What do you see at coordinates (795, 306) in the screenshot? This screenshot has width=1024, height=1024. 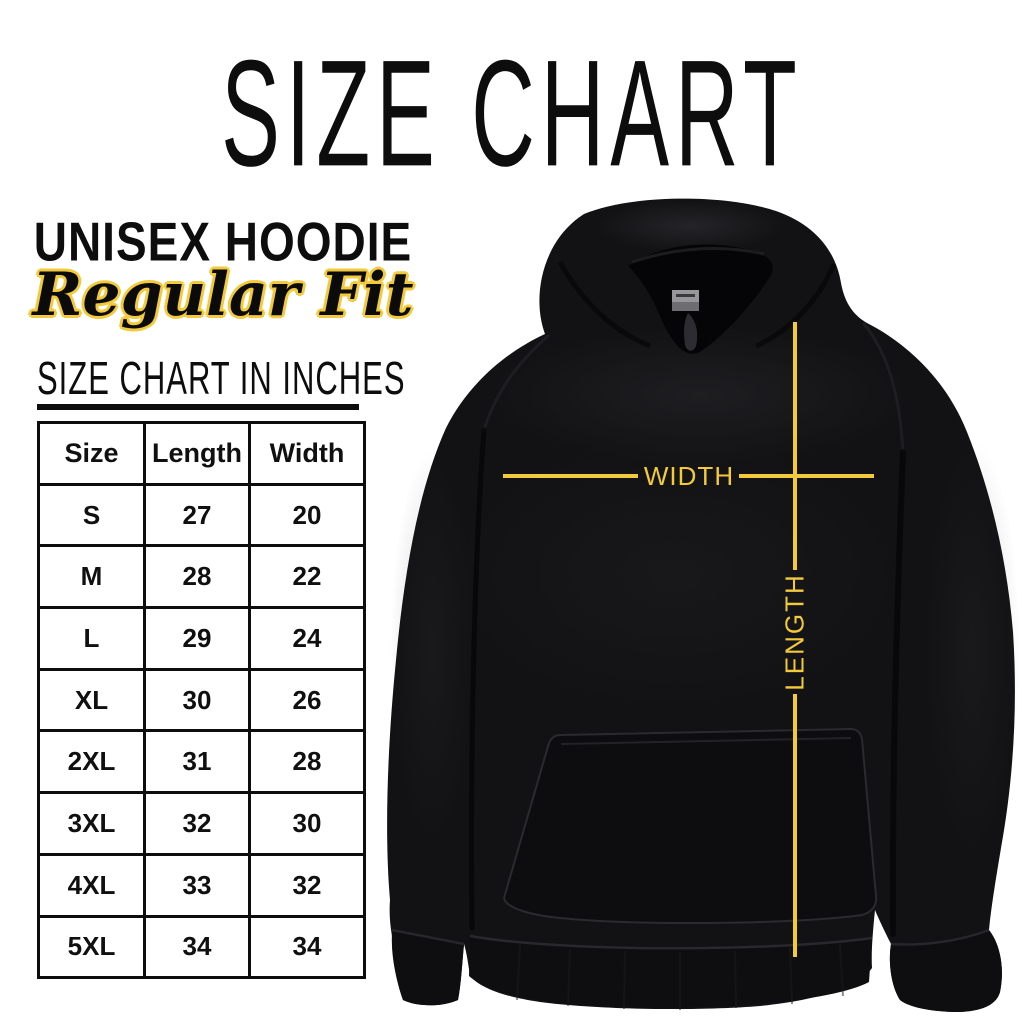 I see `hood-fold-right` at bounding box center [795, 306].